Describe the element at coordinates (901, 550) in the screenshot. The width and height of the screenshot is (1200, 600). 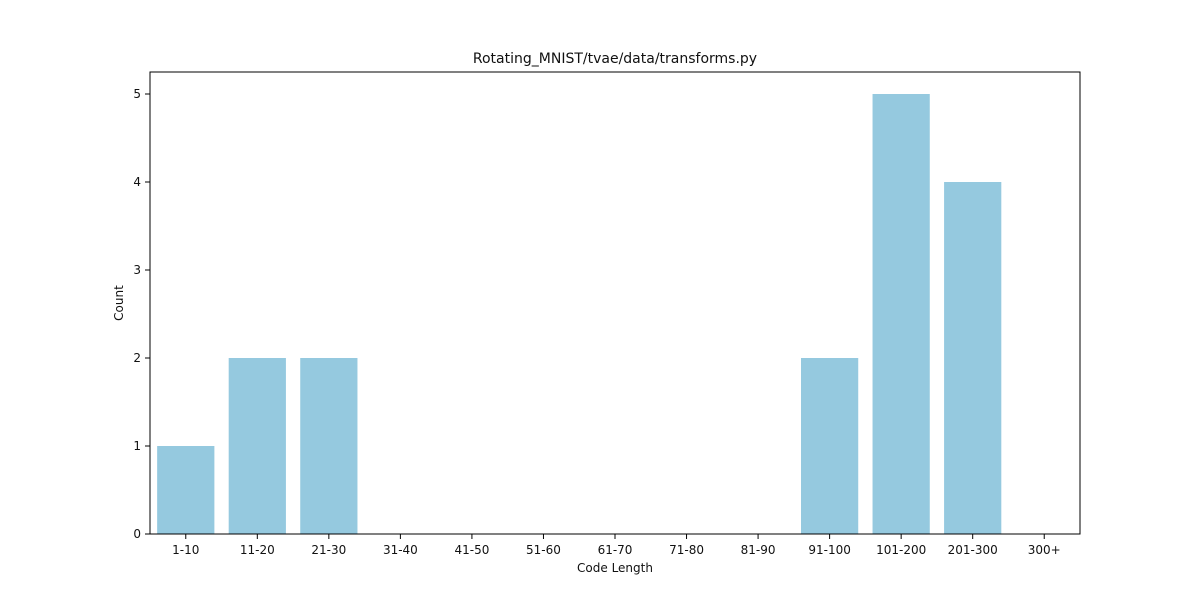
I see `x-tick-label: 101-200` at that location.